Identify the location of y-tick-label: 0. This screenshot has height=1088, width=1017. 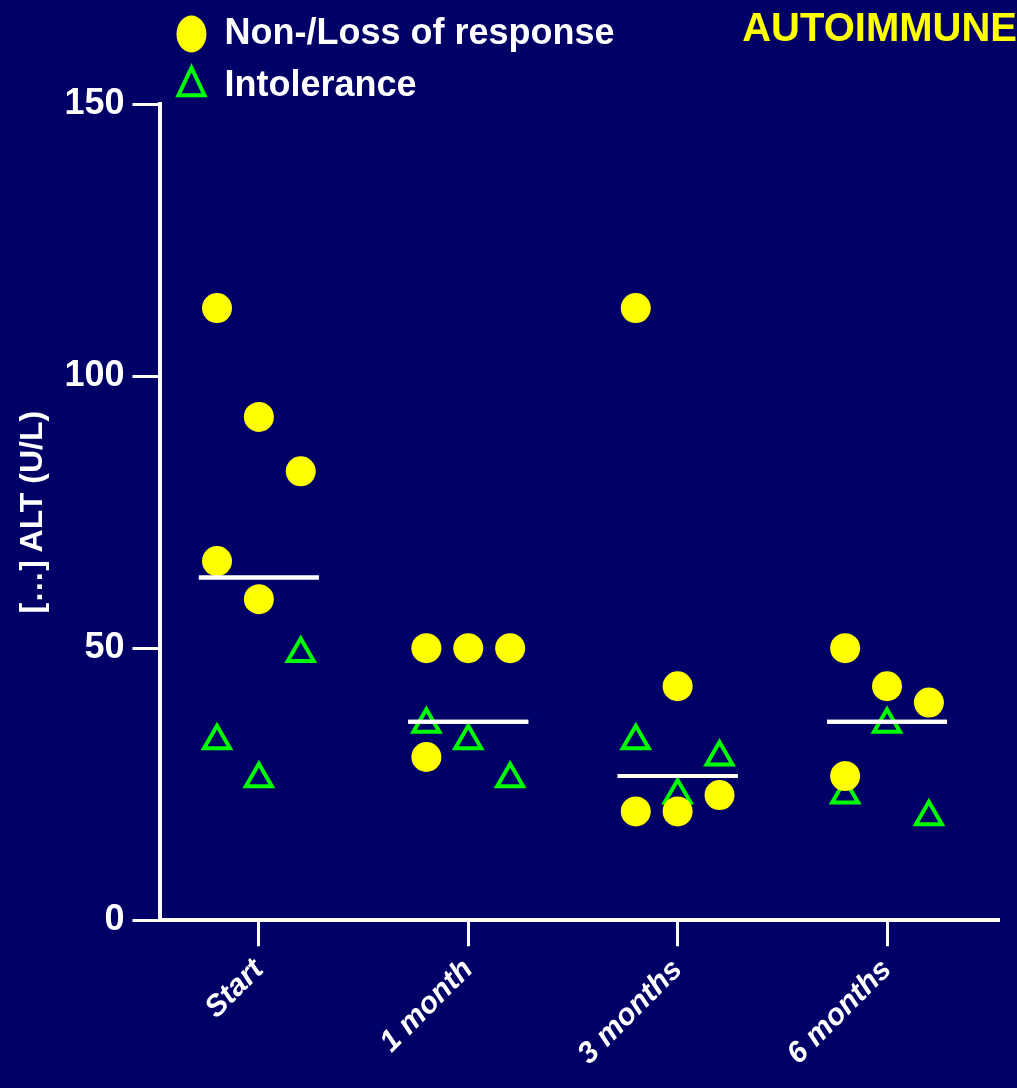
(114, 918).